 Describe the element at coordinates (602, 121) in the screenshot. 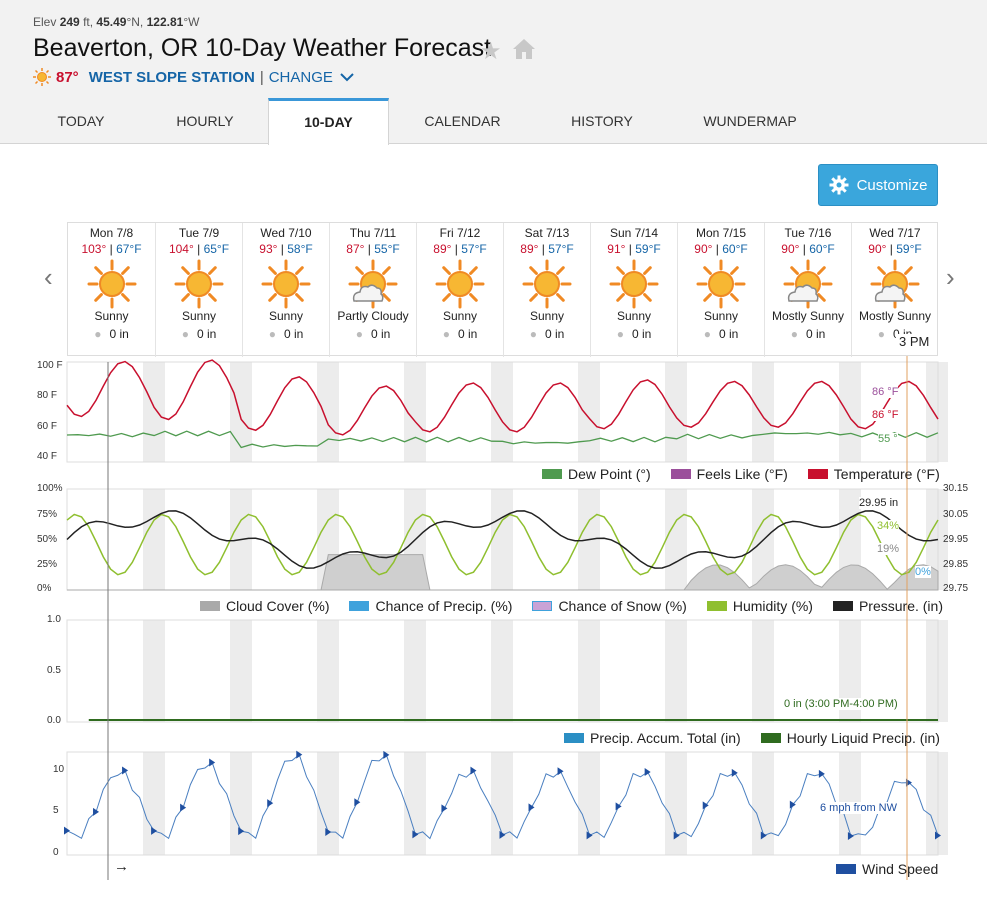

I see `tab-history: HISTORY` at that location.